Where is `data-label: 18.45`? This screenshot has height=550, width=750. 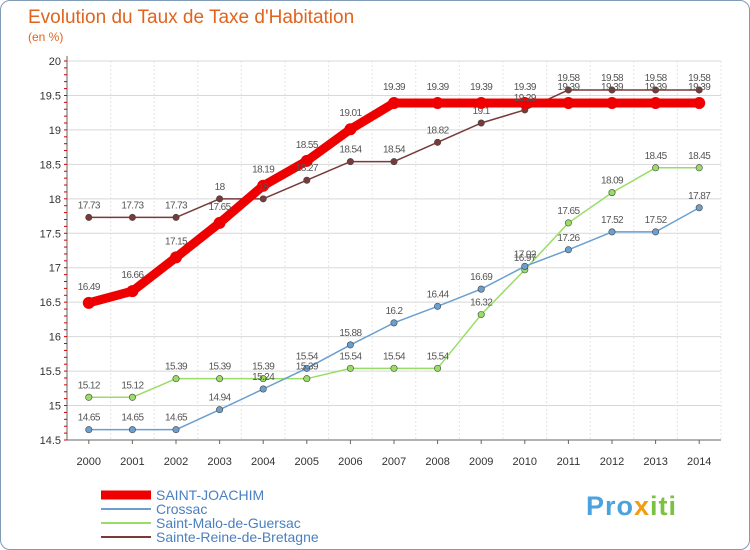 data-label: 18.45 is located at coordinates (656, 156).